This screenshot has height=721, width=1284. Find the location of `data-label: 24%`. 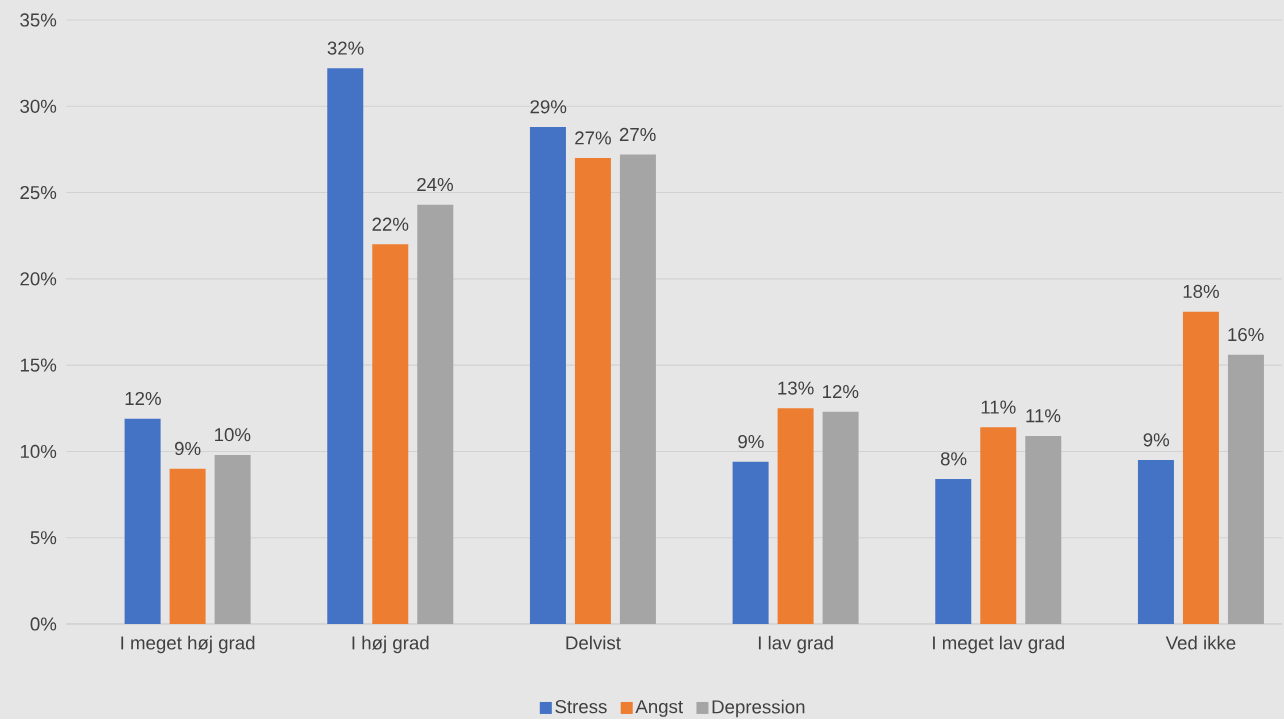

data-label: 24% is located at coordinates (435, 184).